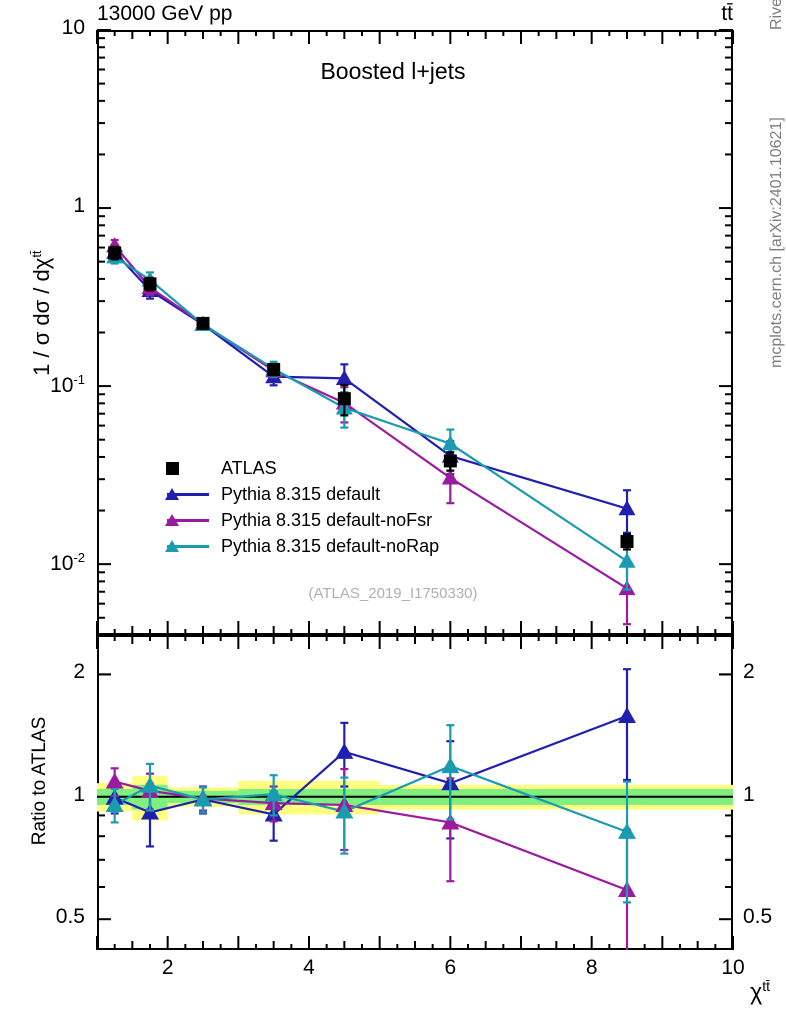 This screenshot has width=786, height=1024. I want to click on legend-item-2: Pythia 8.315 default-noFsr, so click(301, 520).